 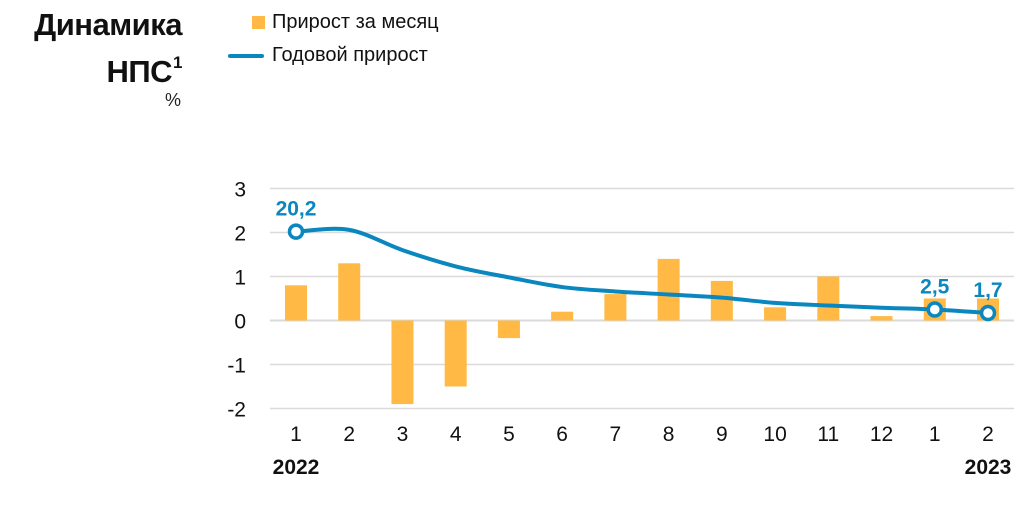 I want to click on title-footnote: 1, so click(x=177, y=62).